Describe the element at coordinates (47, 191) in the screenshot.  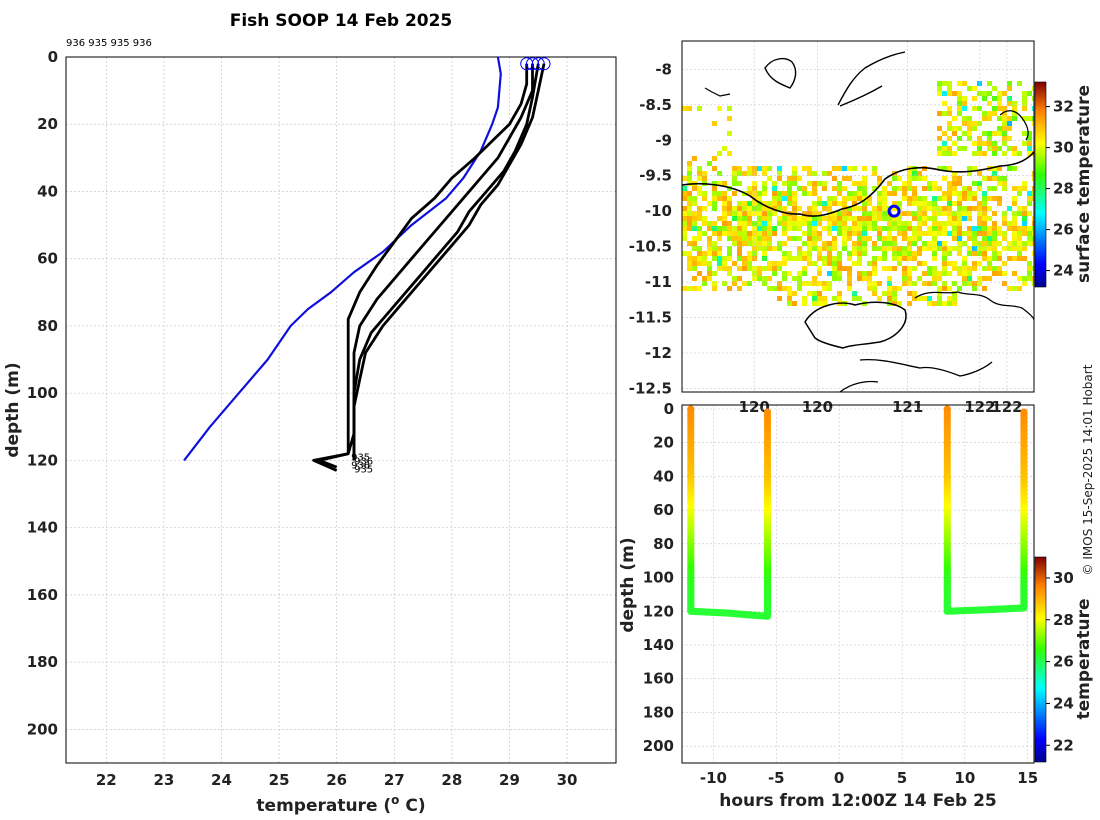
I see `y-tick-label: 40` at that location.